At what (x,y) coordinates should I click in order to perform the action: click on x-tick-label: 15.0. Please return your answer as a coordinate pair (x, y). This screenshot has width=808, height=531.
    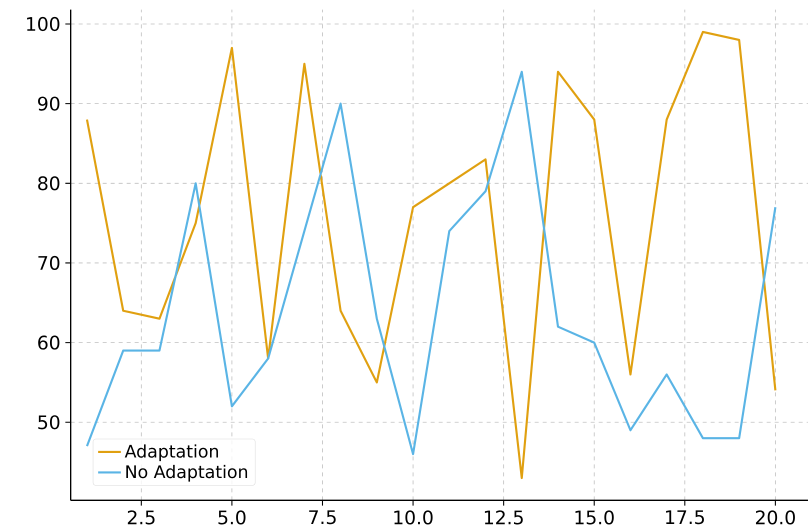
    Looking at the image, I should click on (594, 517).